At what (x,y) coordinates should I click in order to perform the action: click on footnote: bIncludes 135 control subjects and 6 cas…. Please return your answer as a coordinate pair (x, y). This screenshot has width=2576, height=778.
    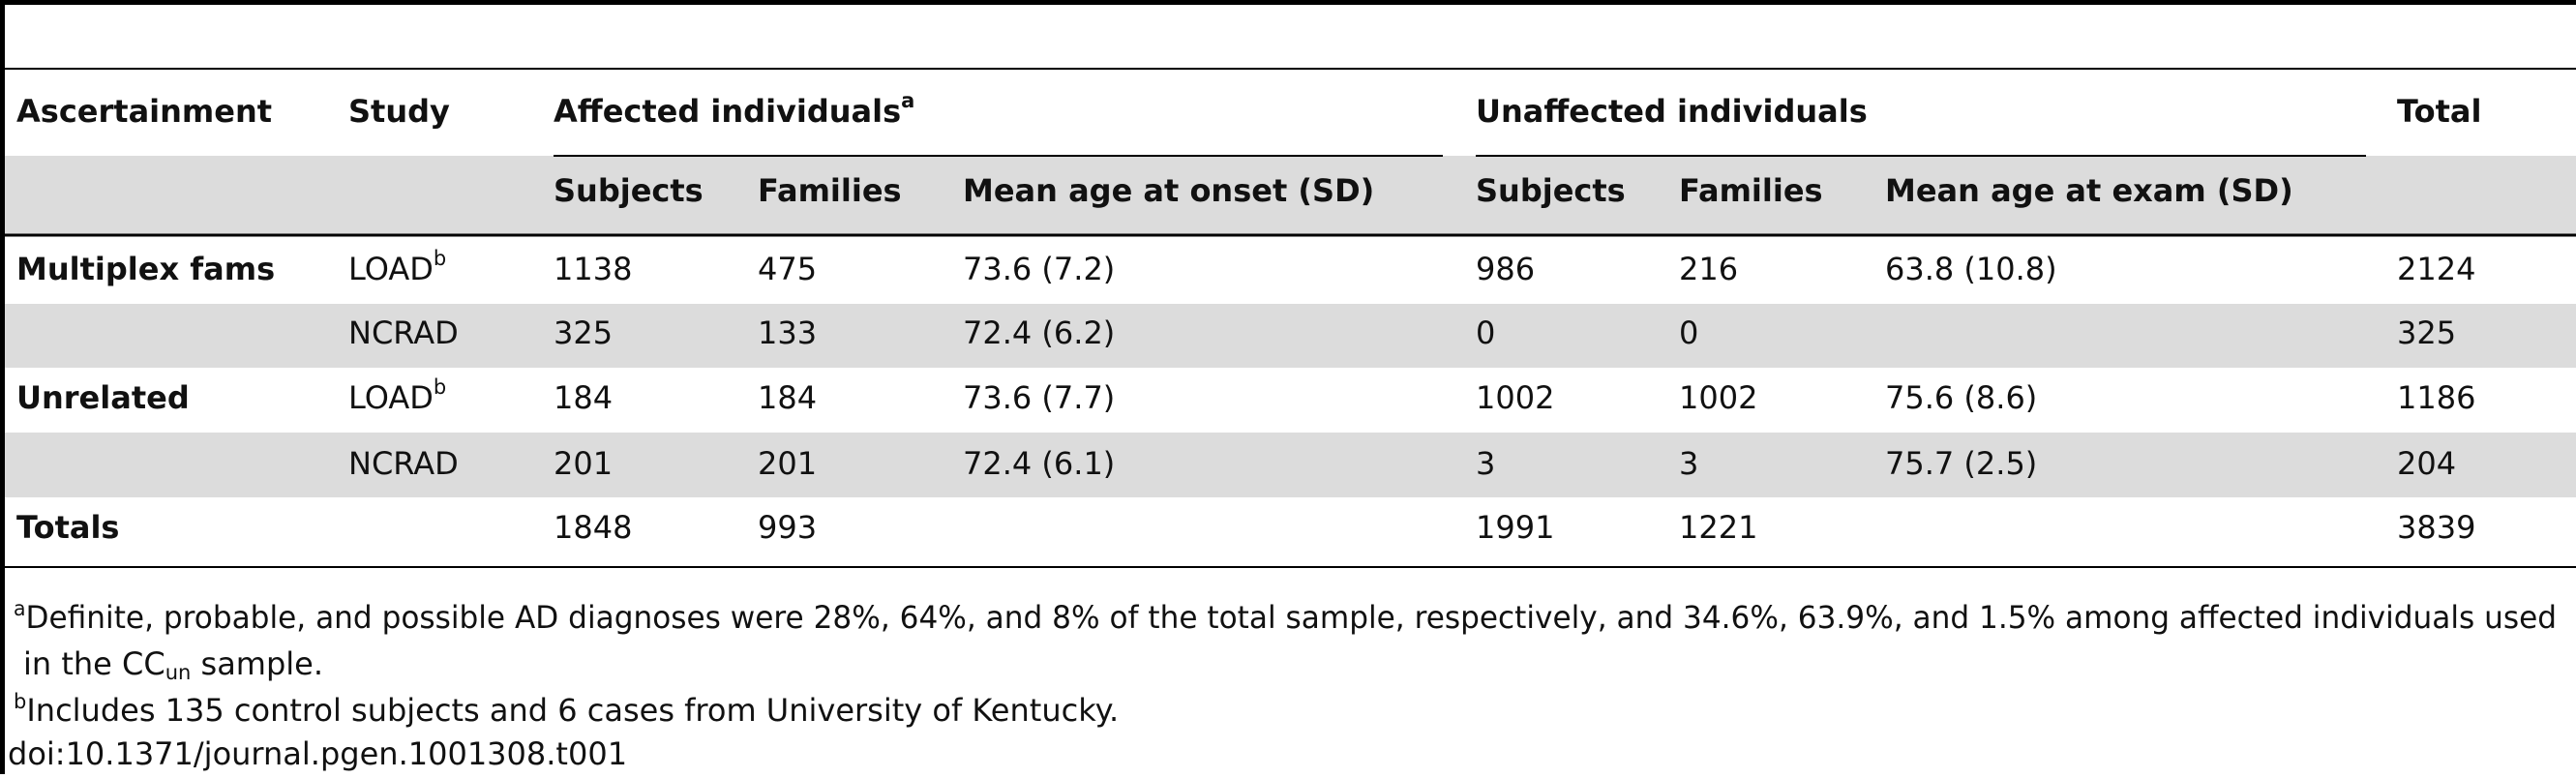
    Looking at the image, I should click on (566, 709).